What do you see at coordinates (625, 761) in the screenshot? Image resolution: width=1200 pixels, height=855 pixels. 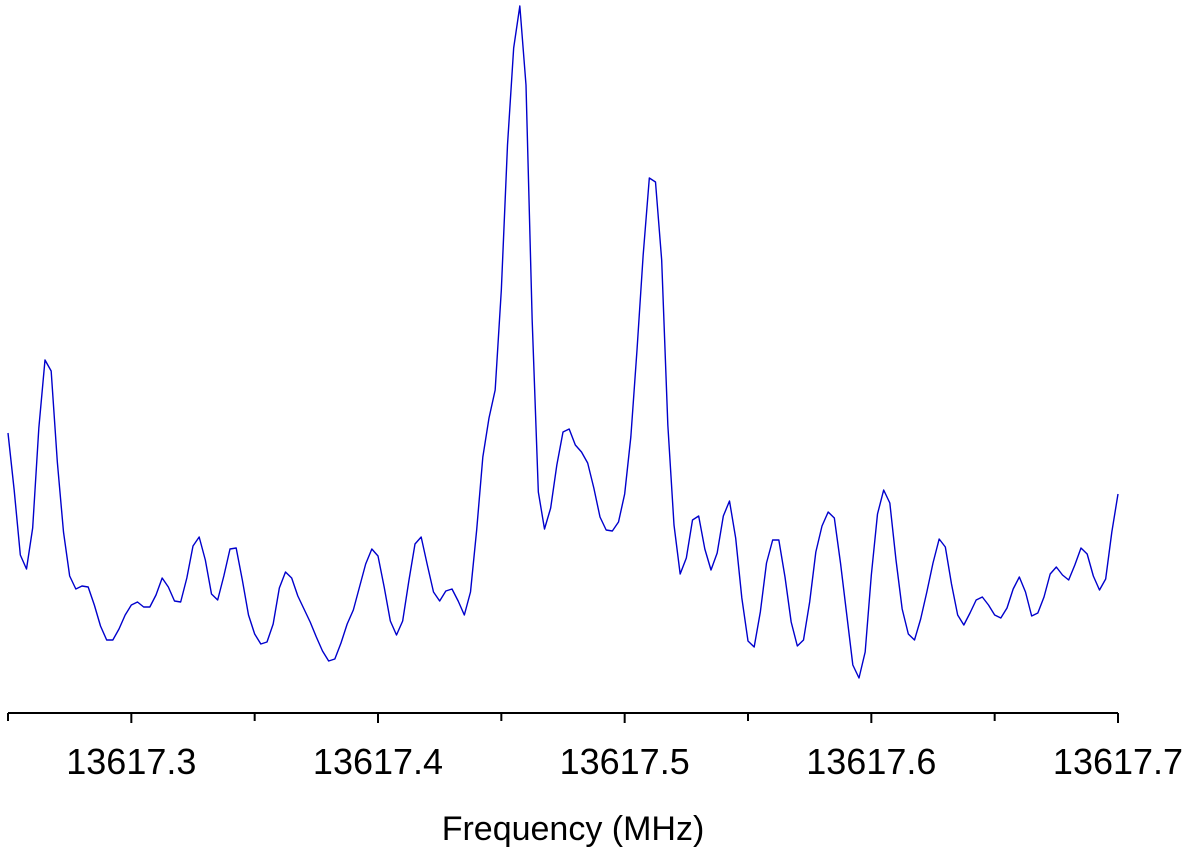 I see `x-tick-label: 13617.5` at bounding box center [625, 761].